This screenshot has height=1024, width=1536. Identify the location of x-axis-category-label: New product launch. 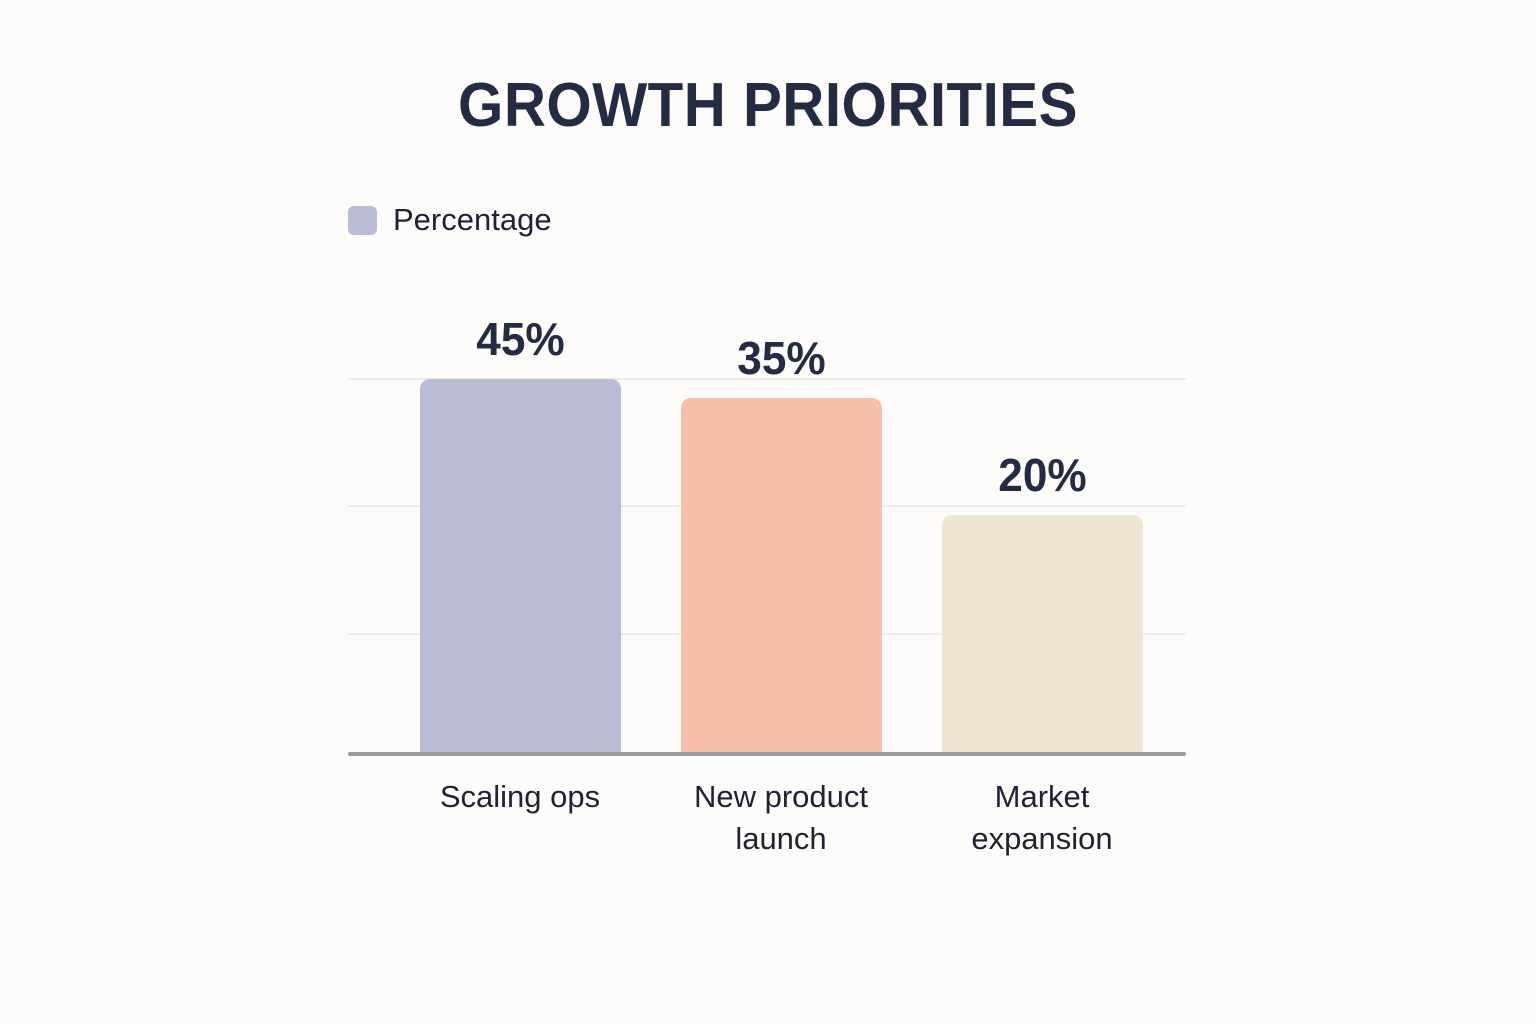
(781, 817).